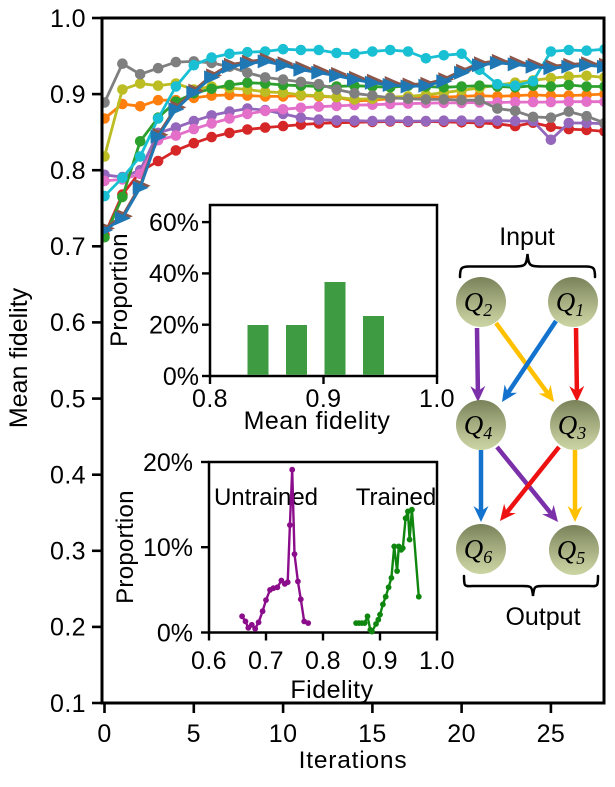 Image resolution: width=615 pixels, height=787 pixels. What do you see at coordinates (68, 399) in the screenshot?
I see `svg-text: 0.5` at bounding box center [68, 399].